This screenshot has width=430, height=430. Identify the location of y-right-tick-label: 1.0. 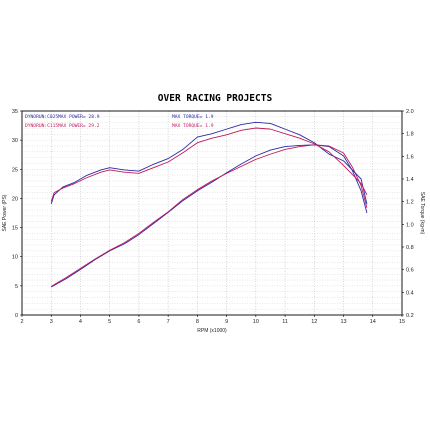
(410, 225).